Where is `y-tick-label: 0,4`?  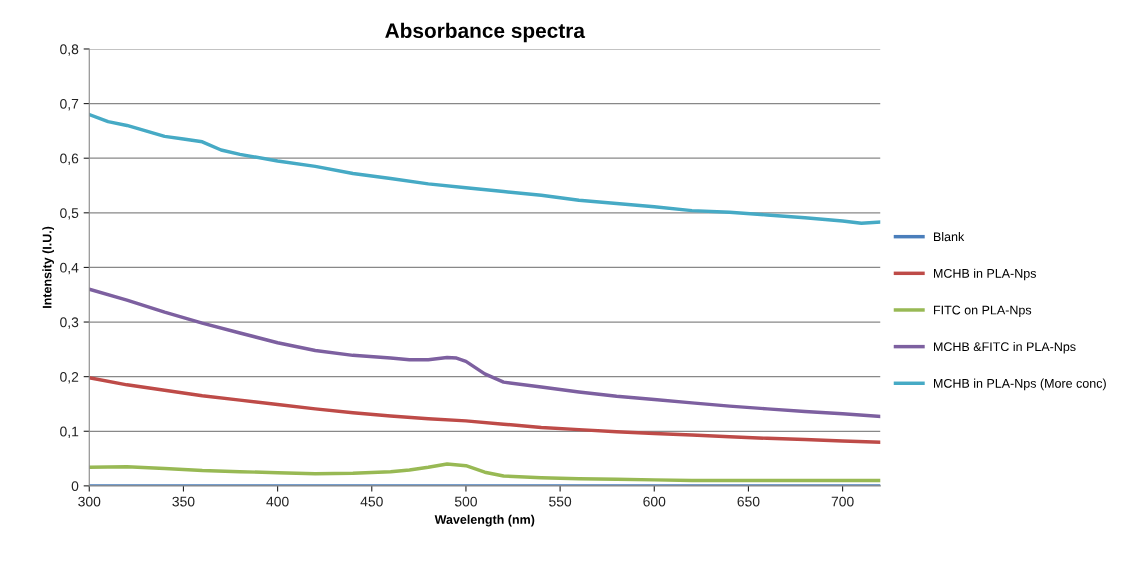 y-tick-label: 0,4 is located at coordinates (69, 268).